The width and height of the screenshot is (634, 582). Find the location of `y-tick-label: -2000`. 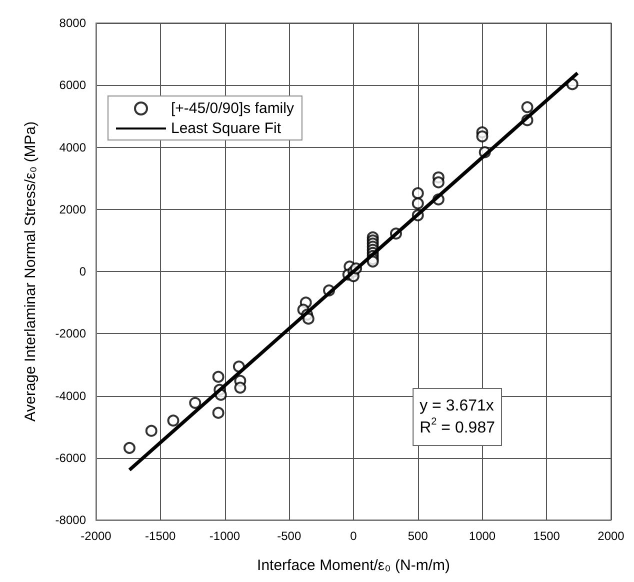

y-tick-label: -2000 is located at coordinates (70, 333).